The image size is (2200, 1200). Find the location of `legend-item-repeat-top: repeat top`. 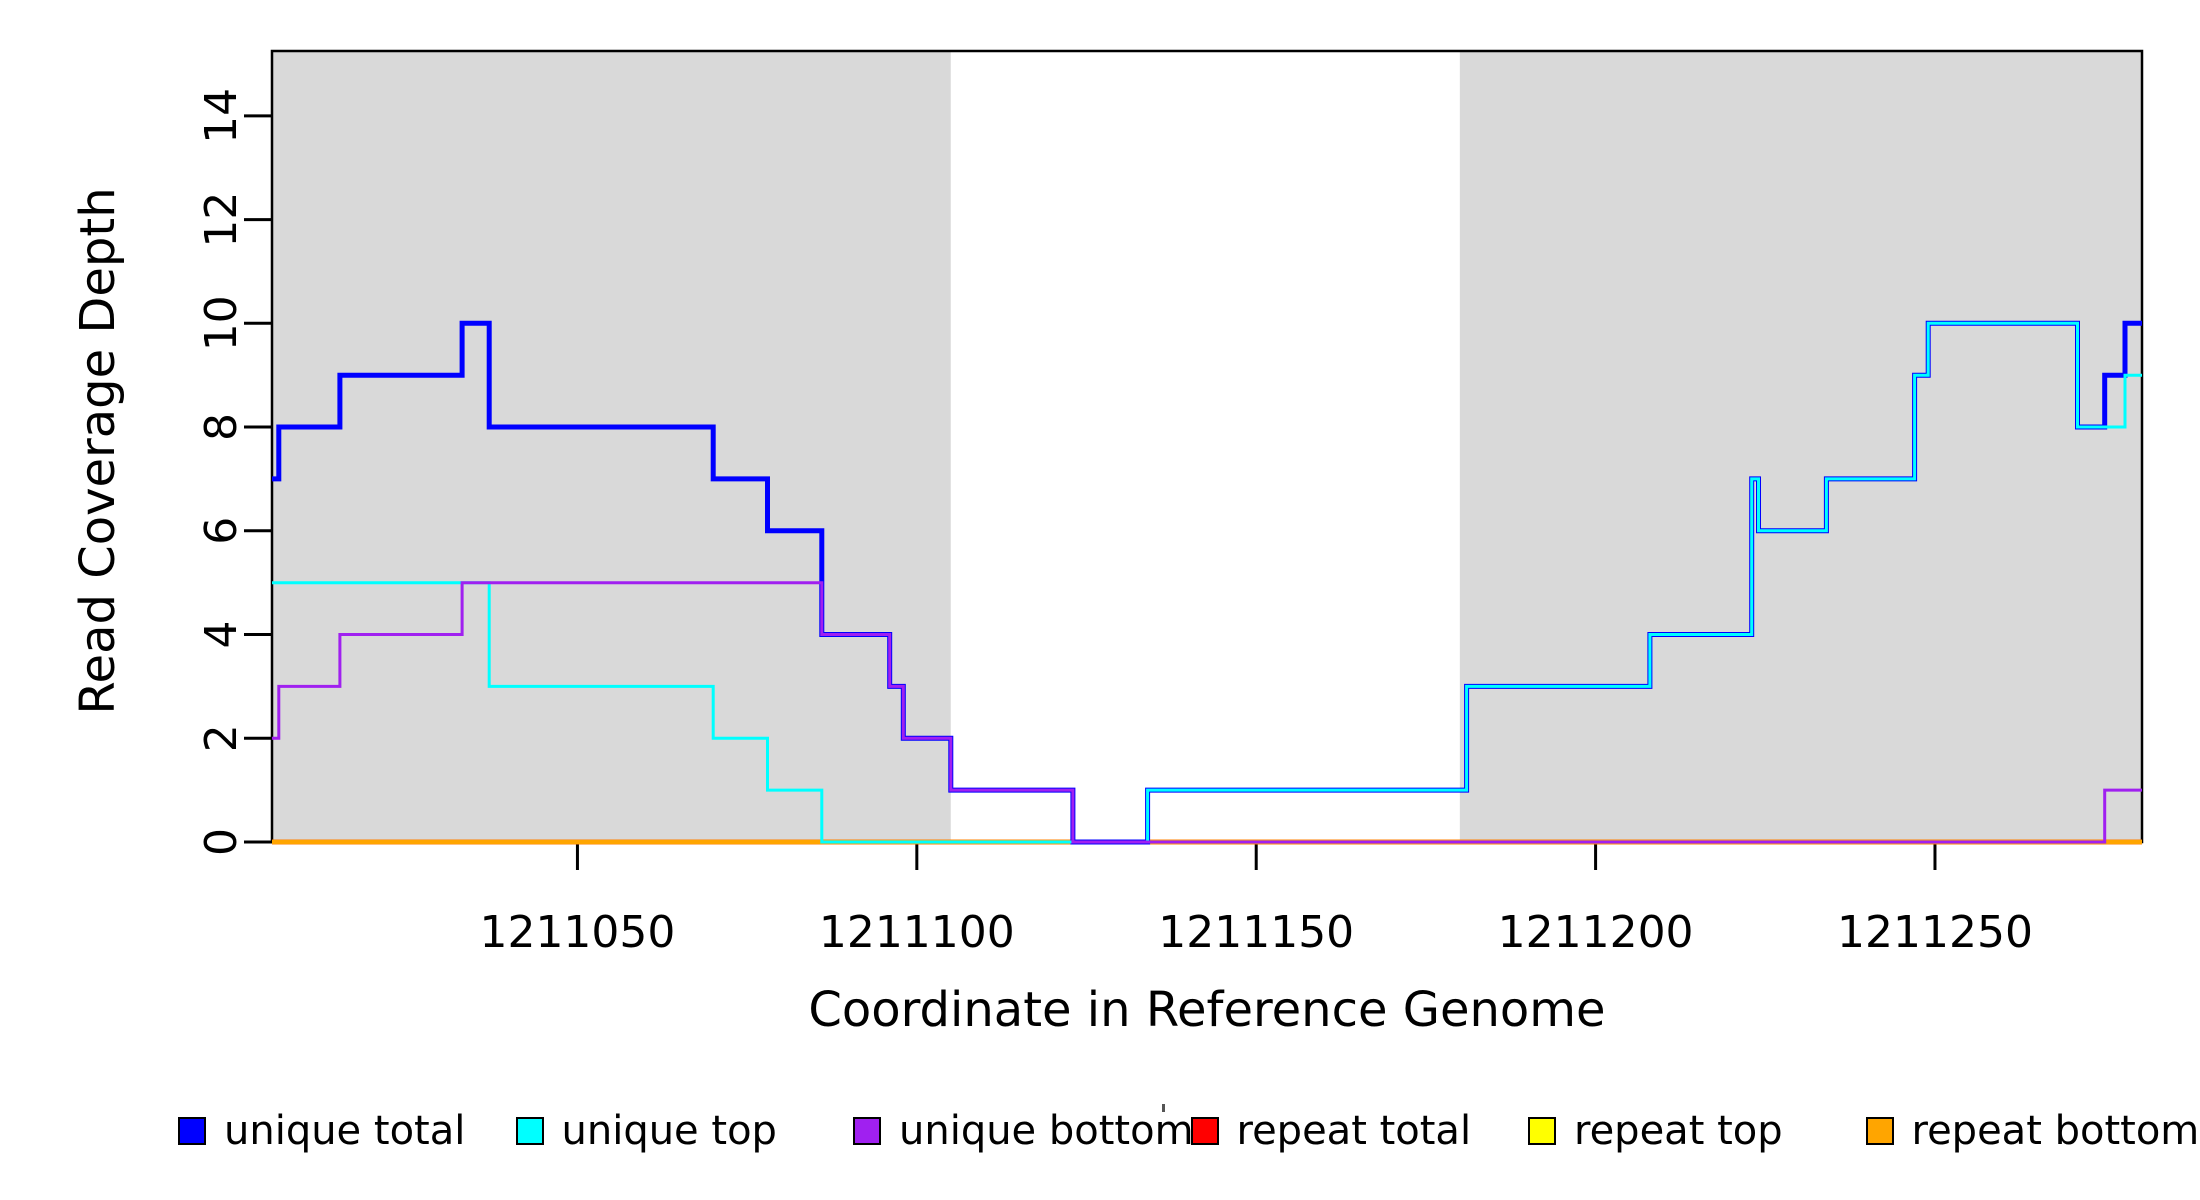

legend-item-repeat-top: repeat top is located at coordinates (1655, 1131).